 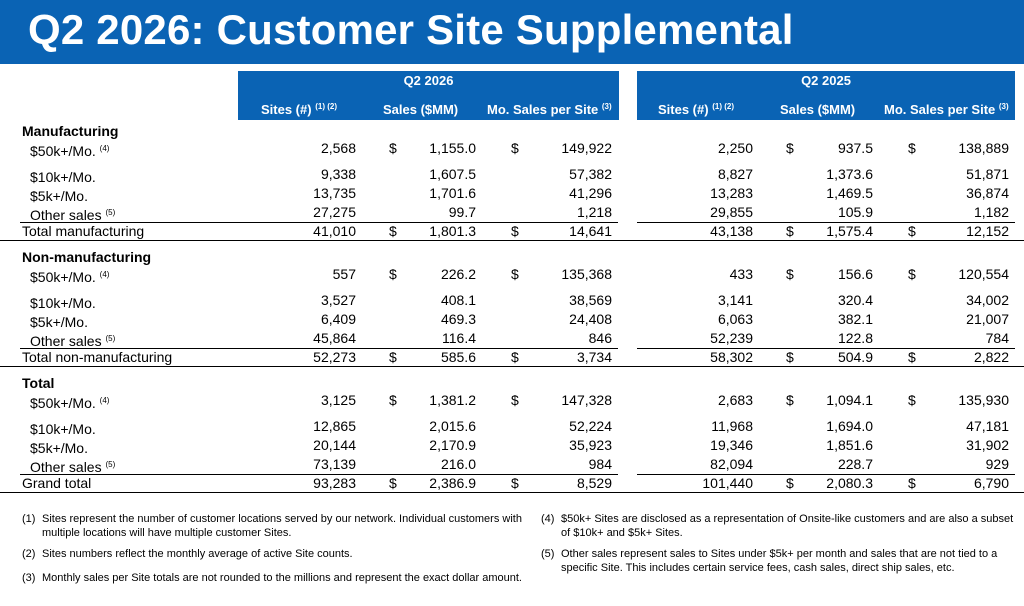 I want to click on sites-value: 557, so click(x=344, y=274).